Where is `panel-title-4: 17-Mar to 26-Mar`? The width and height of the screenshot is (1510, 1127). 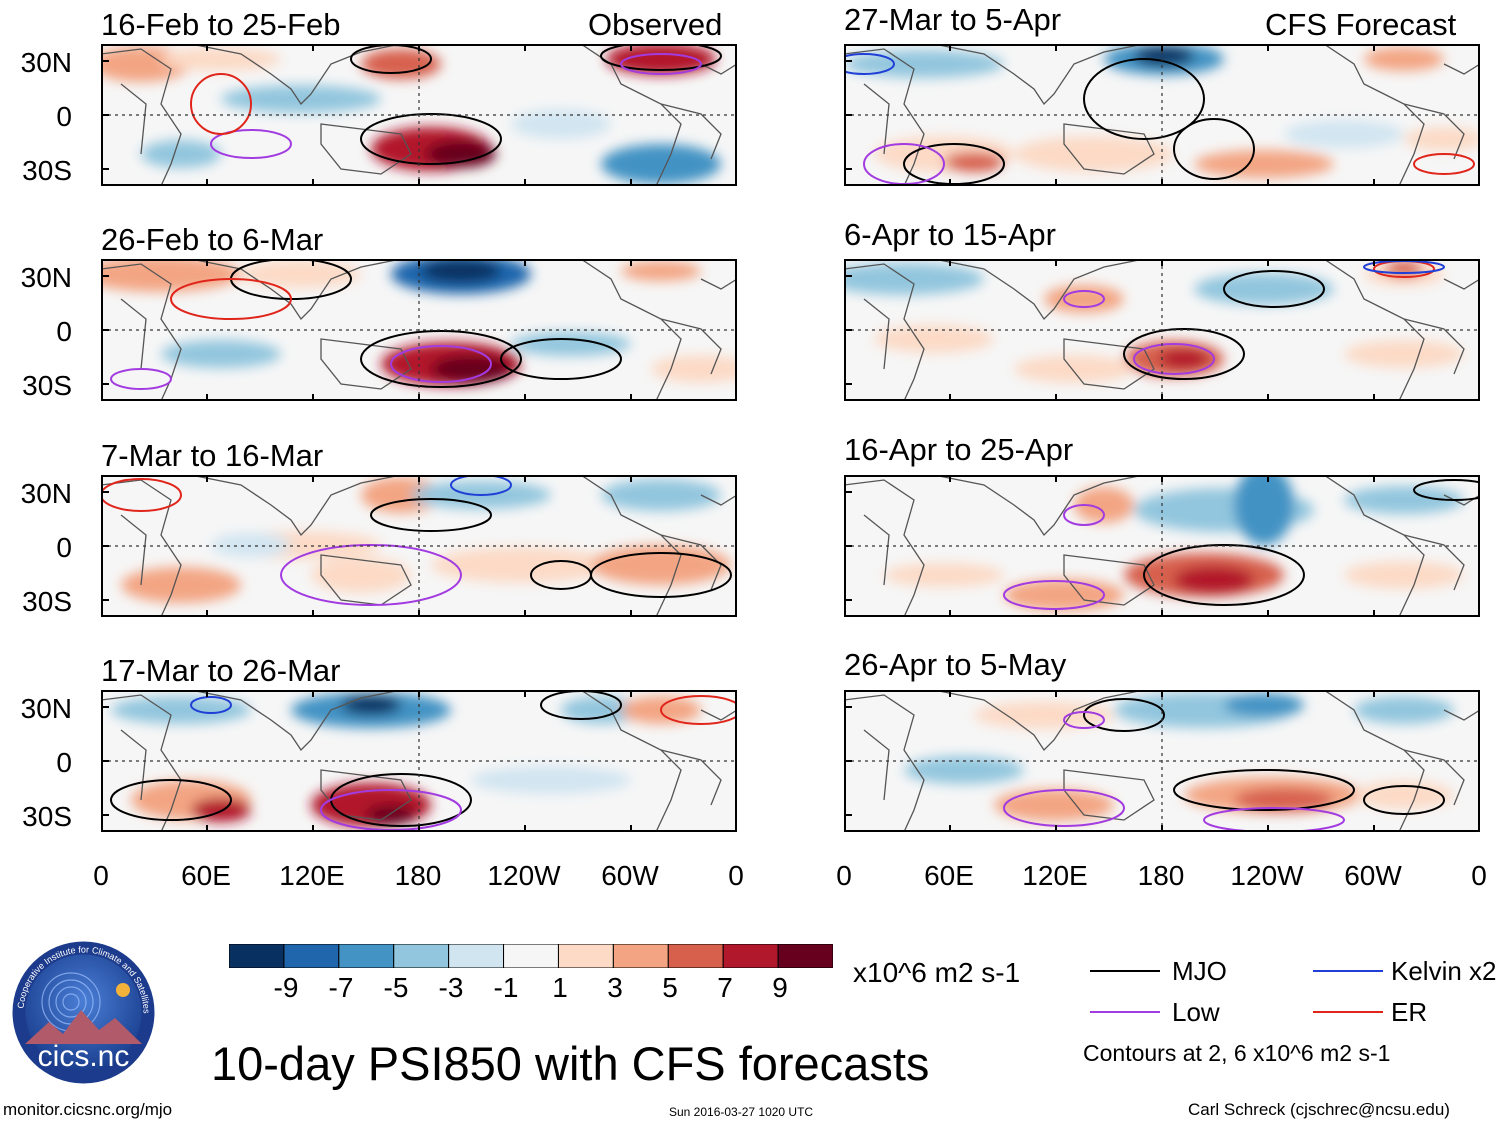
panel-title-4: 17-Mar to 26-Mar is located at coordinates (221, 670).